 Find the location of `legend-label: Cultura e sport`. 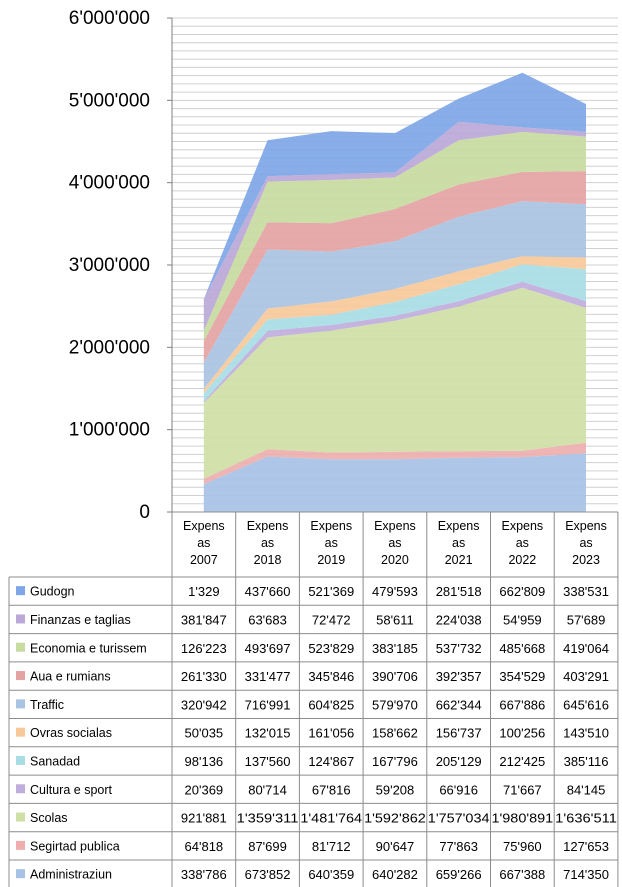

legend-label: Cultura e sport is located at coordinates (71, 790).